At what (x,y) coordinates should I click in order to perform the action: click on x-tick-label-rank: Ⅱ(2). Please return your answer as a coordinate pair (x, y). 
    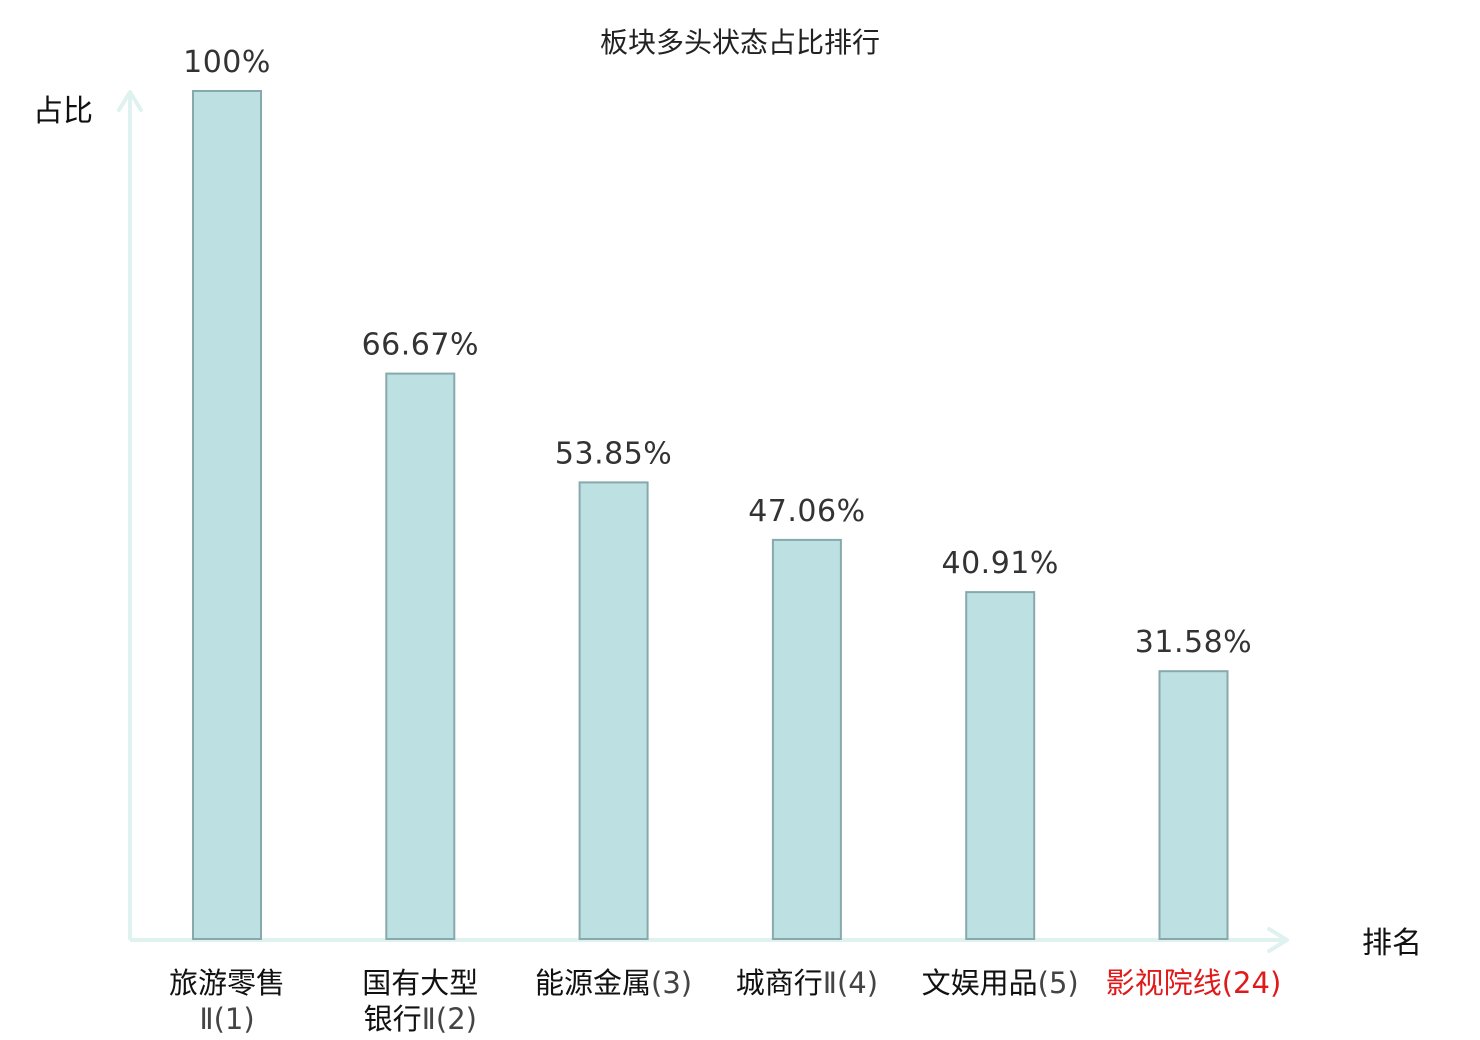
    Looking at the image, I should click on (449, 1019).